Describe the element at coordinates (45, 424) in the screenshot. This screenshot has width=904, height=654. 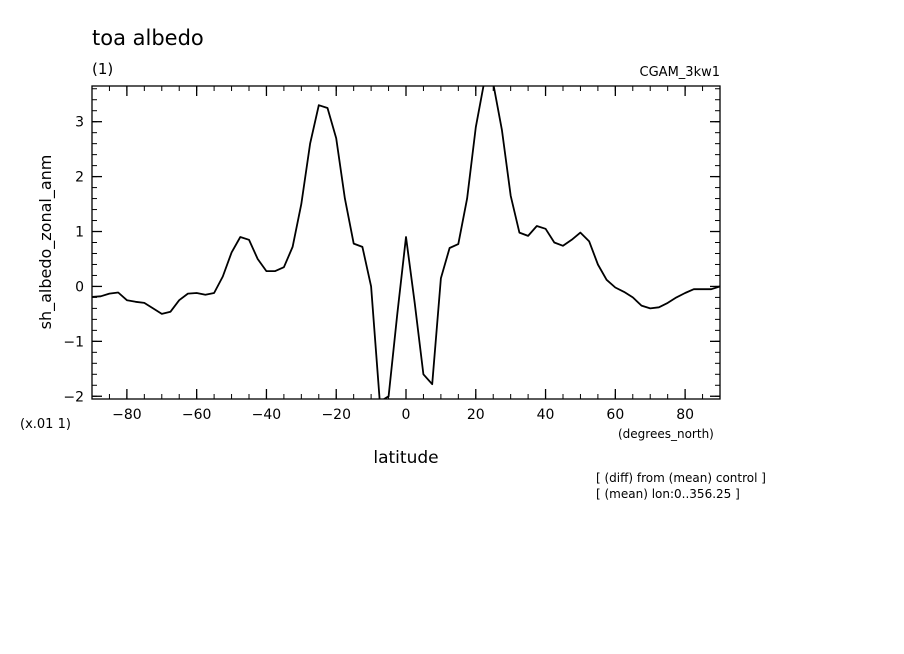
I see `y-scale-note: (x.01 1)` at that location.